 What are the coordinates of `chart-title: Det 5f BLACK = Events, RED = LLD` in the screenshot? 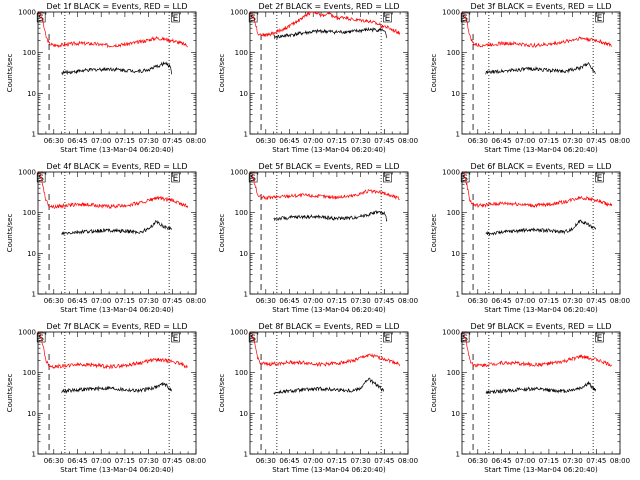 It's located at (328, 166).